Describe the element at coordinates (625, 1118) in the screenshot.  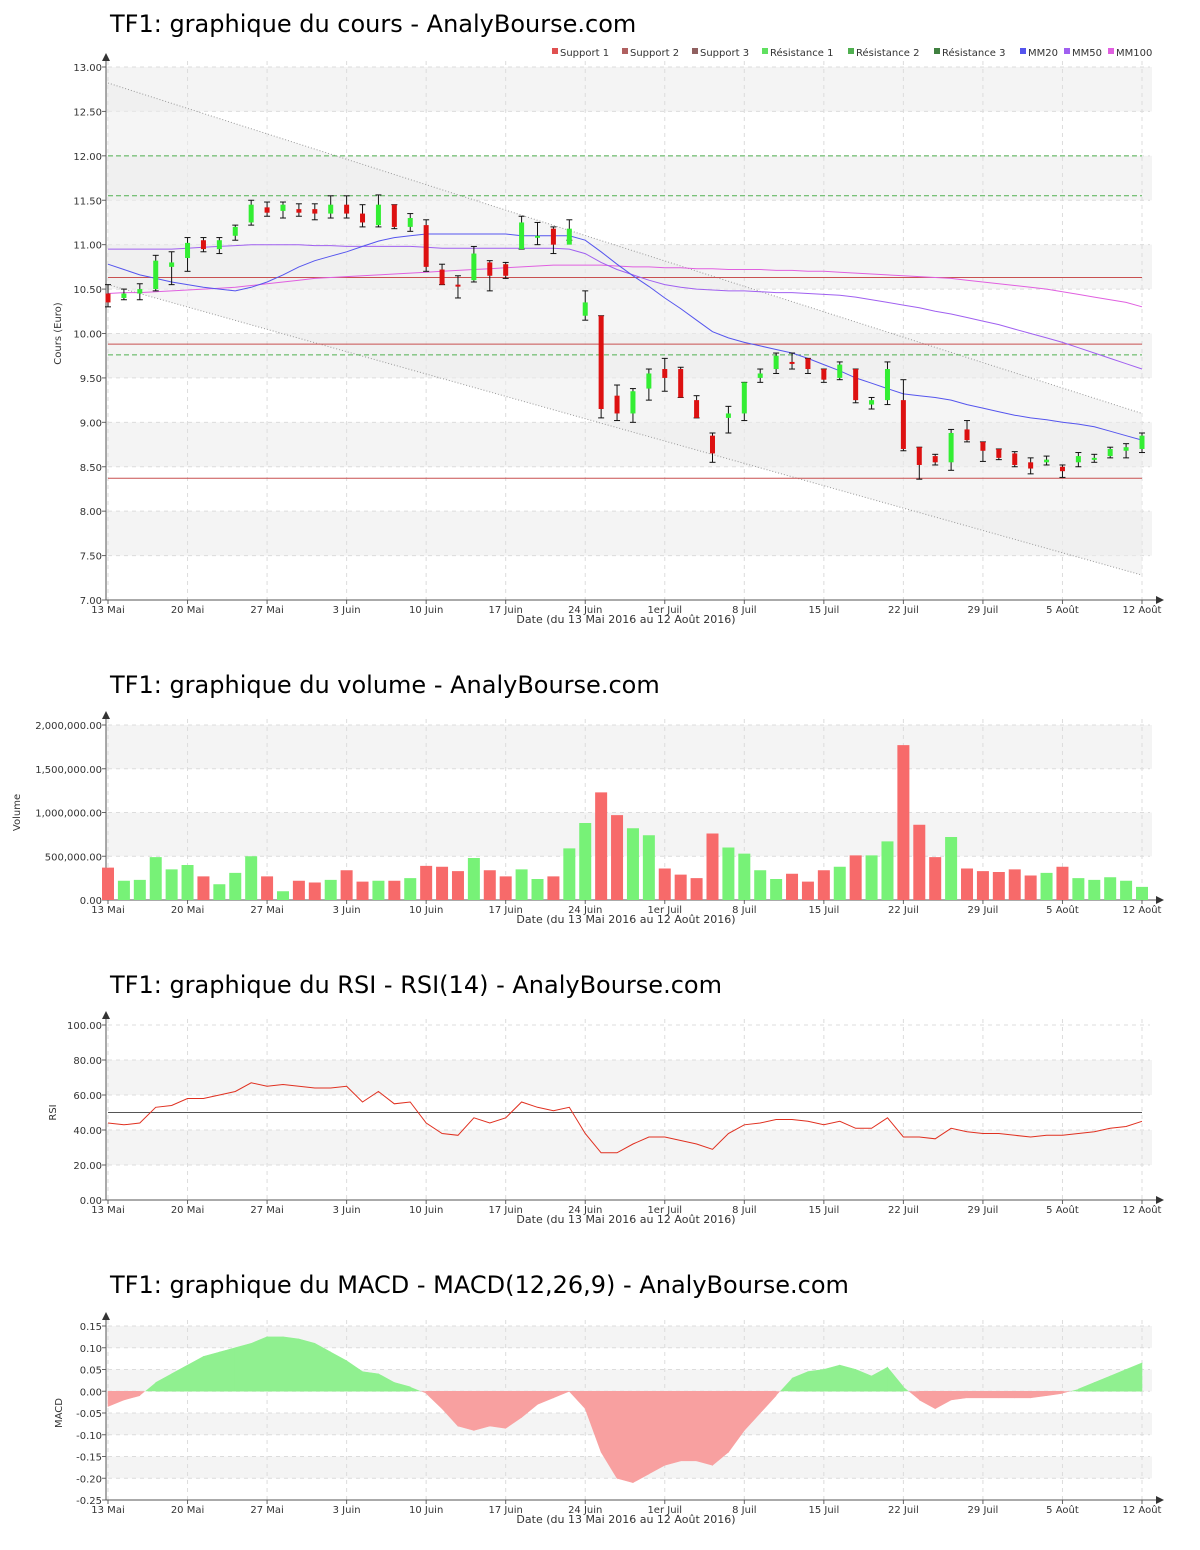
I see `rsi-line` at that location.